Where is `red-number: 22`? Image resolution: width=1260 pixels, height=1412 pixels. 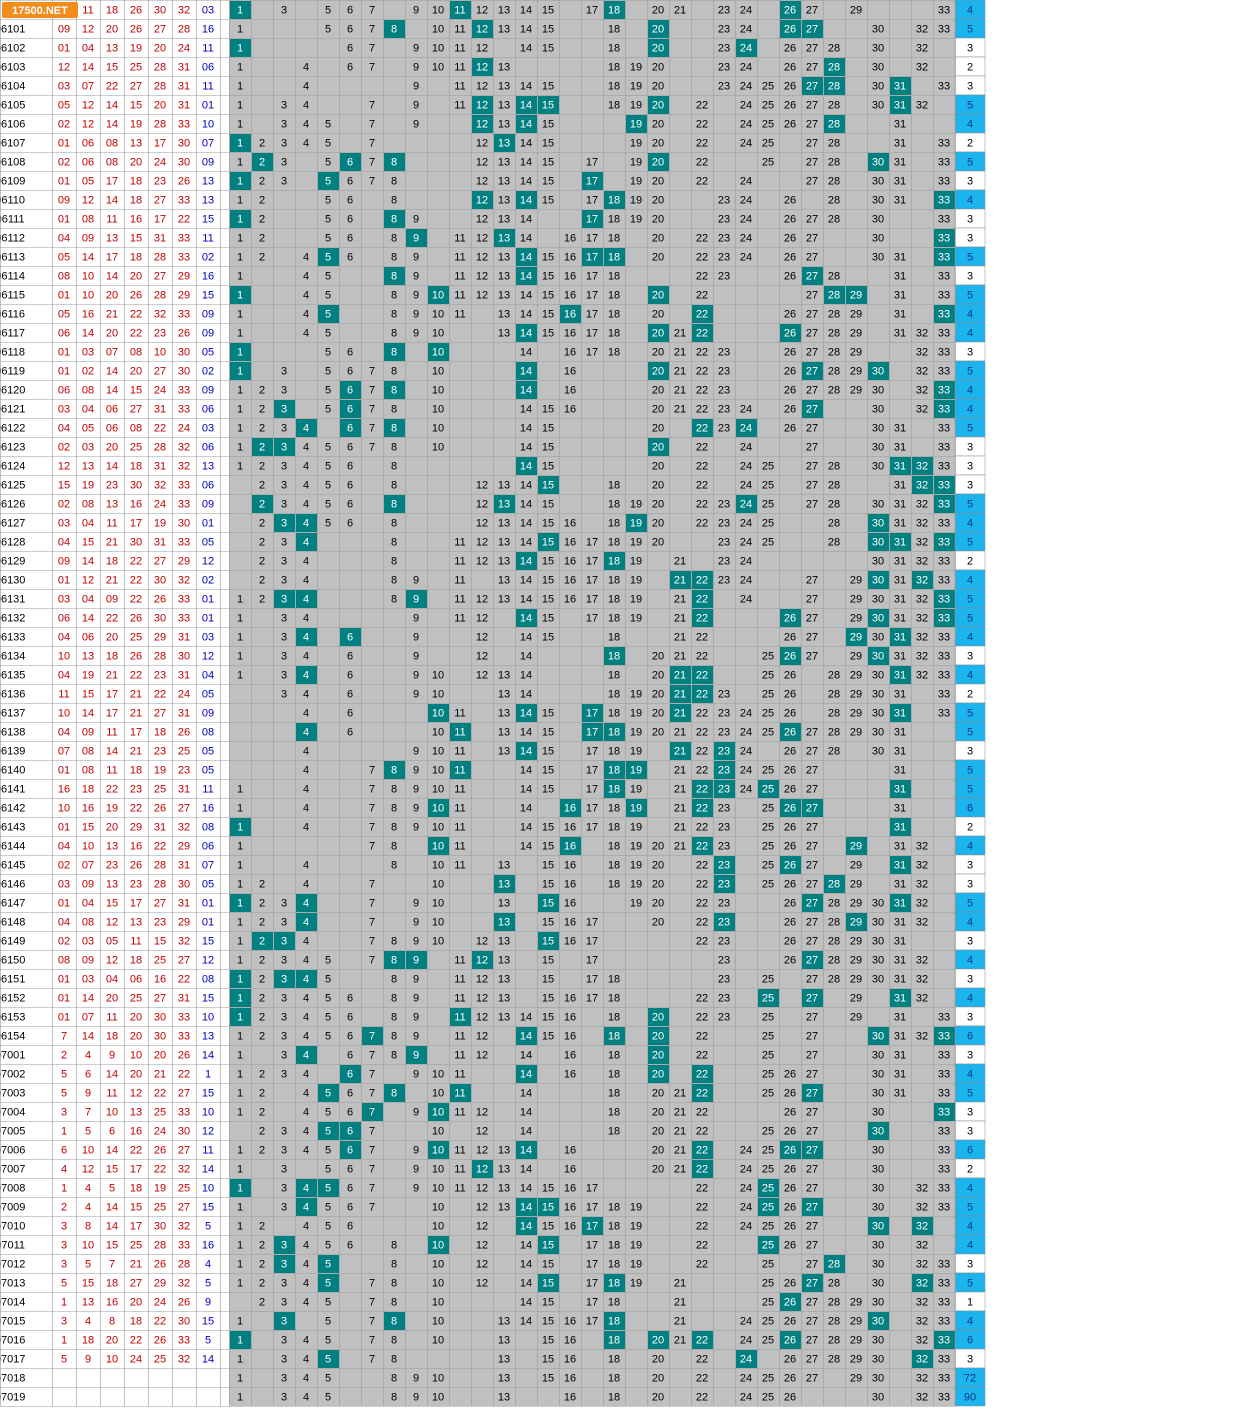 red-number: 22 is located at coordinates (184, 219).